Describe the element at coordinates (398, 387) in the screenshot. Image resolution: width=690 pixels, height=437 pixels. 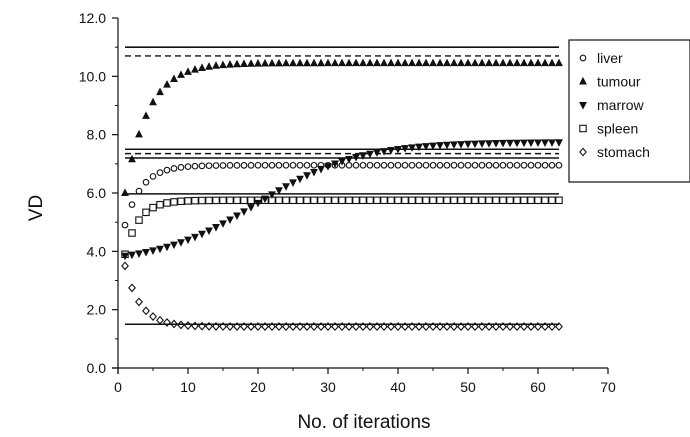
I see `x-tick-label: 40` at that location.